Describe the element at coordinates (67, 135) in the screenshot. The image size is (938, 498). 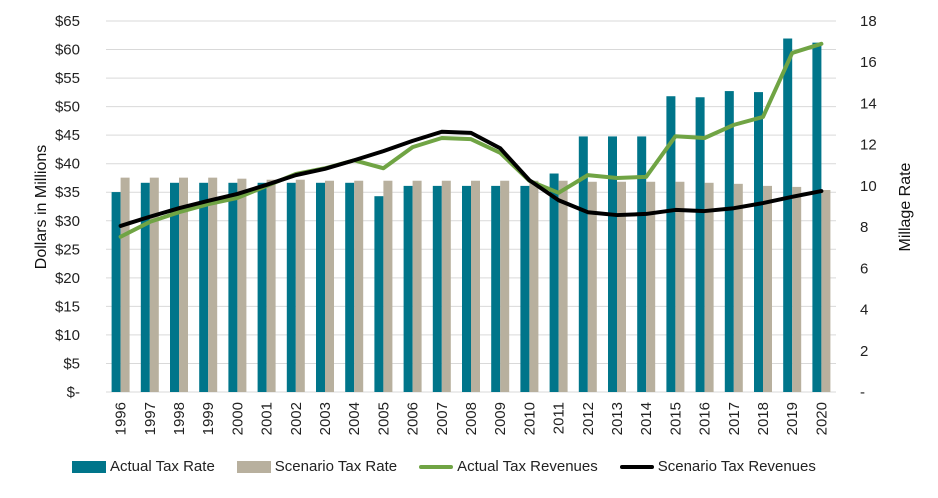
I see `left-axis-tick-label: $45` at that location.